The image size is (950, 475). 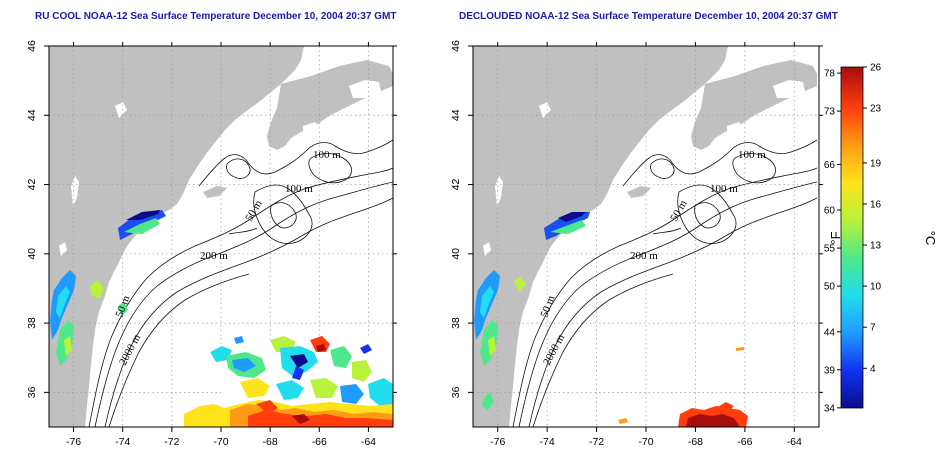 What do you see at coordinates (872, 219) in the screenshot?
I see `colorbar-celsius-ticks: 26 23 19 16 13 10 7 4` at bounding box center [872, 219].